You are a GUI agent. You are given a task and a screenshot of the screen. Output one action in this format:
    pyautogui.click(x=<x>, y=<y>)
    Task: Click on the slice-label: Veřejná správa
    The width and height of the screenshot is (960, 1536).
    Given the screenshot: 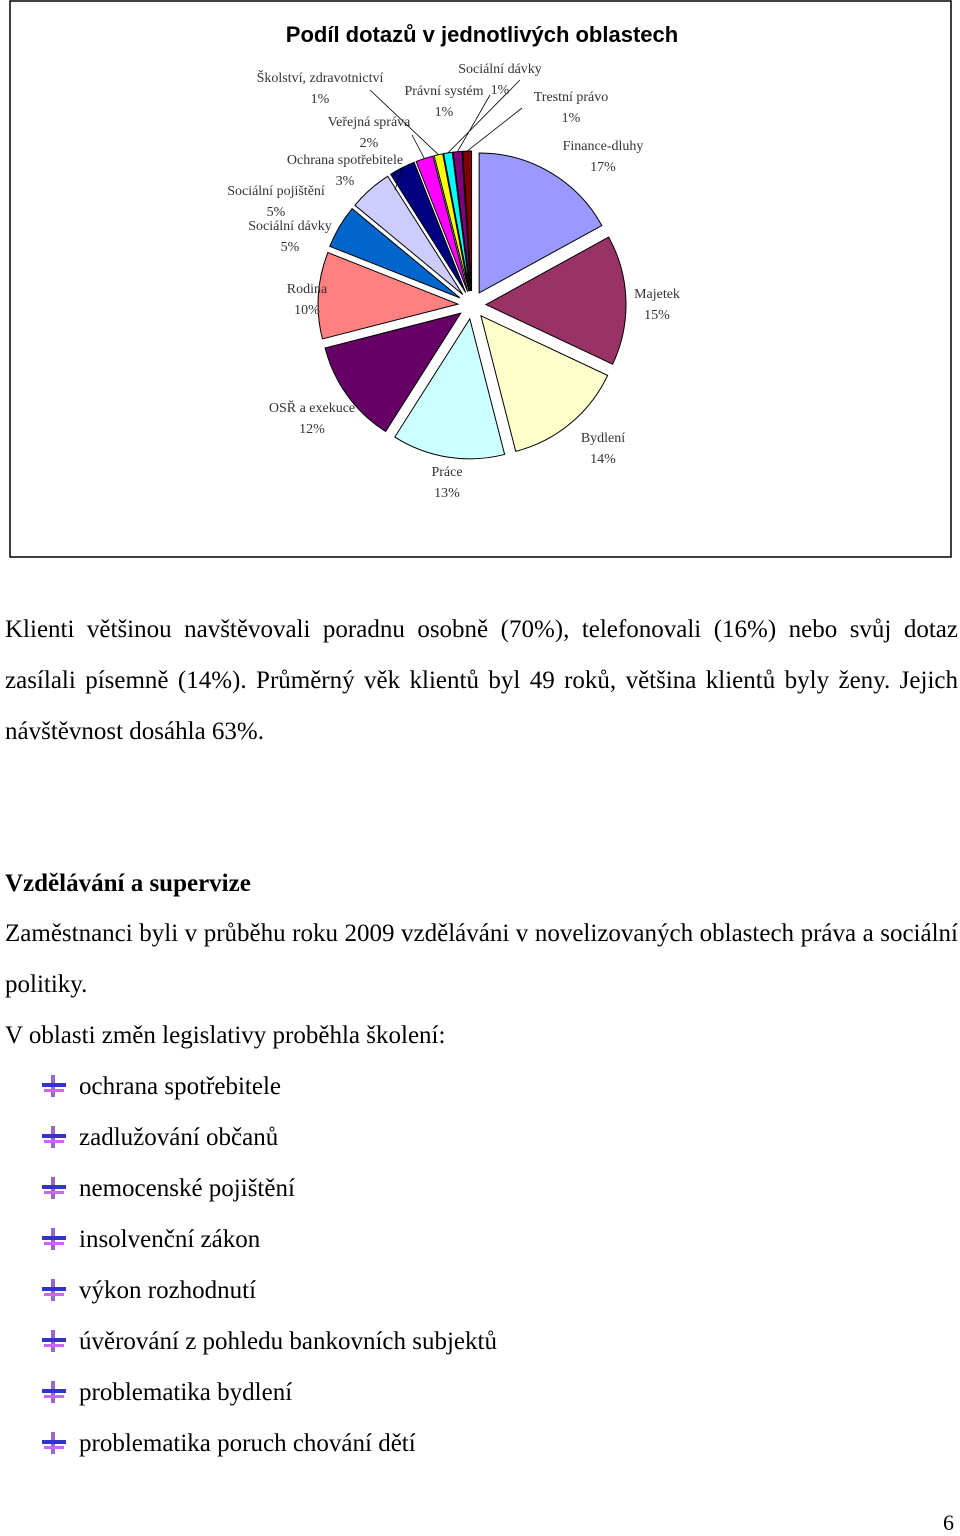 What is the action you would take?
    pyautogui.click(x=370, y=122)
    